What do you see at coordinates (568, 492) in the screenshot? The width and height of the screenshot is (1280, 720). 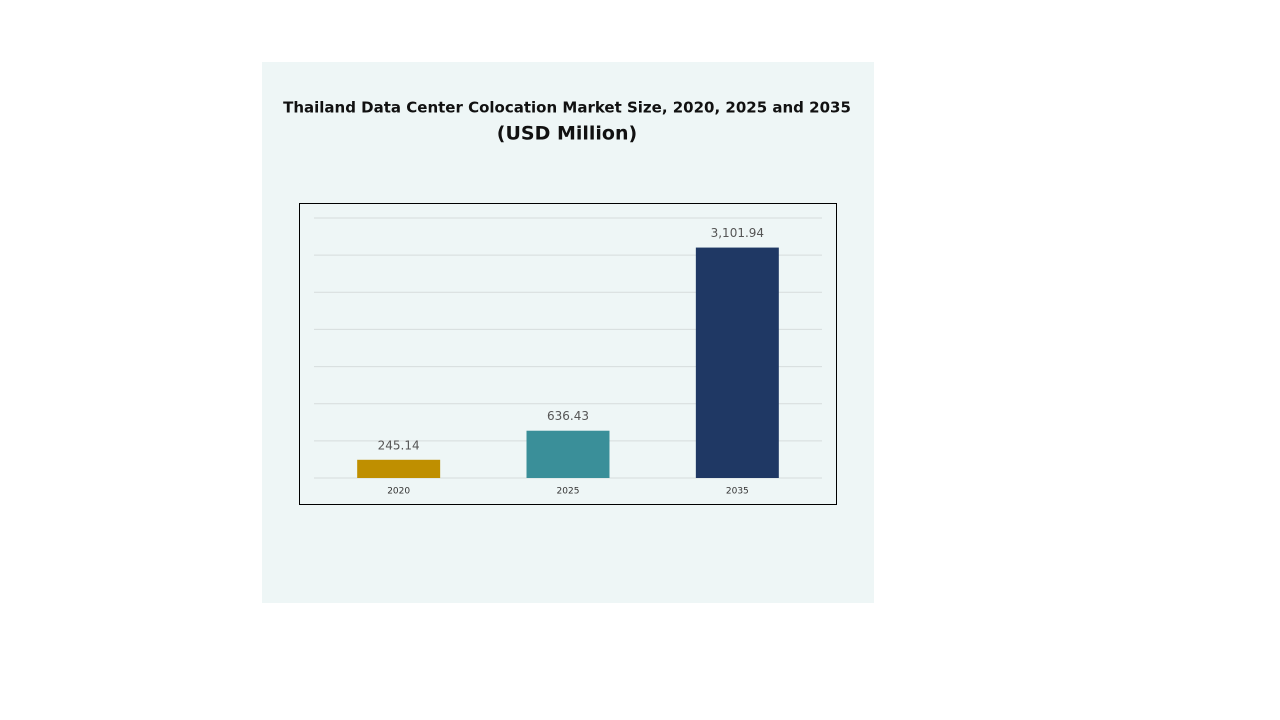 I see `x-tick-label: 2025` at bounding box center [568, 492].